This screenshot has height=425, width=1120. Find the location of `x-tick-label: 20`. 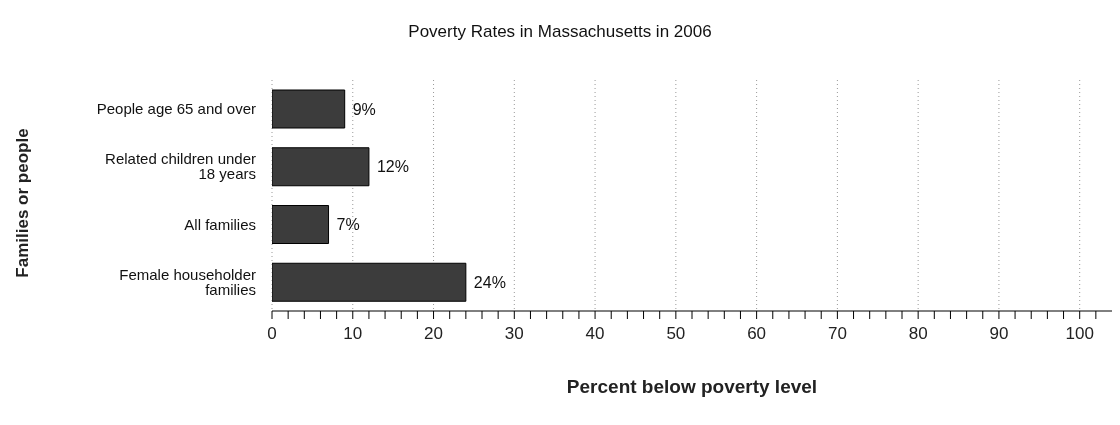

x-tick-label: 20 is located at coordinates (433, 334).